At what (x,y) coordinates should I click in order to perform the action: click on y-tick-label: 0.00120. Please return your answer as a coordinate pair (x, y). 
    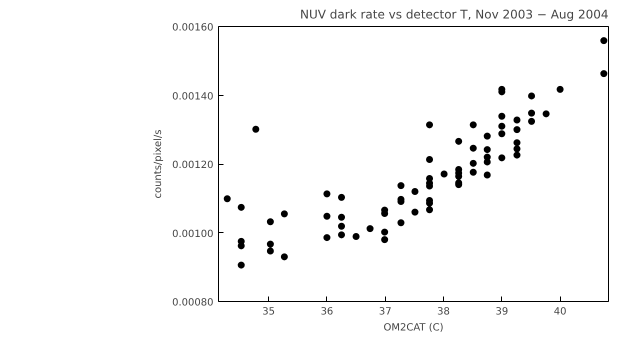
    Looking at the image, I should click on (193, 165).